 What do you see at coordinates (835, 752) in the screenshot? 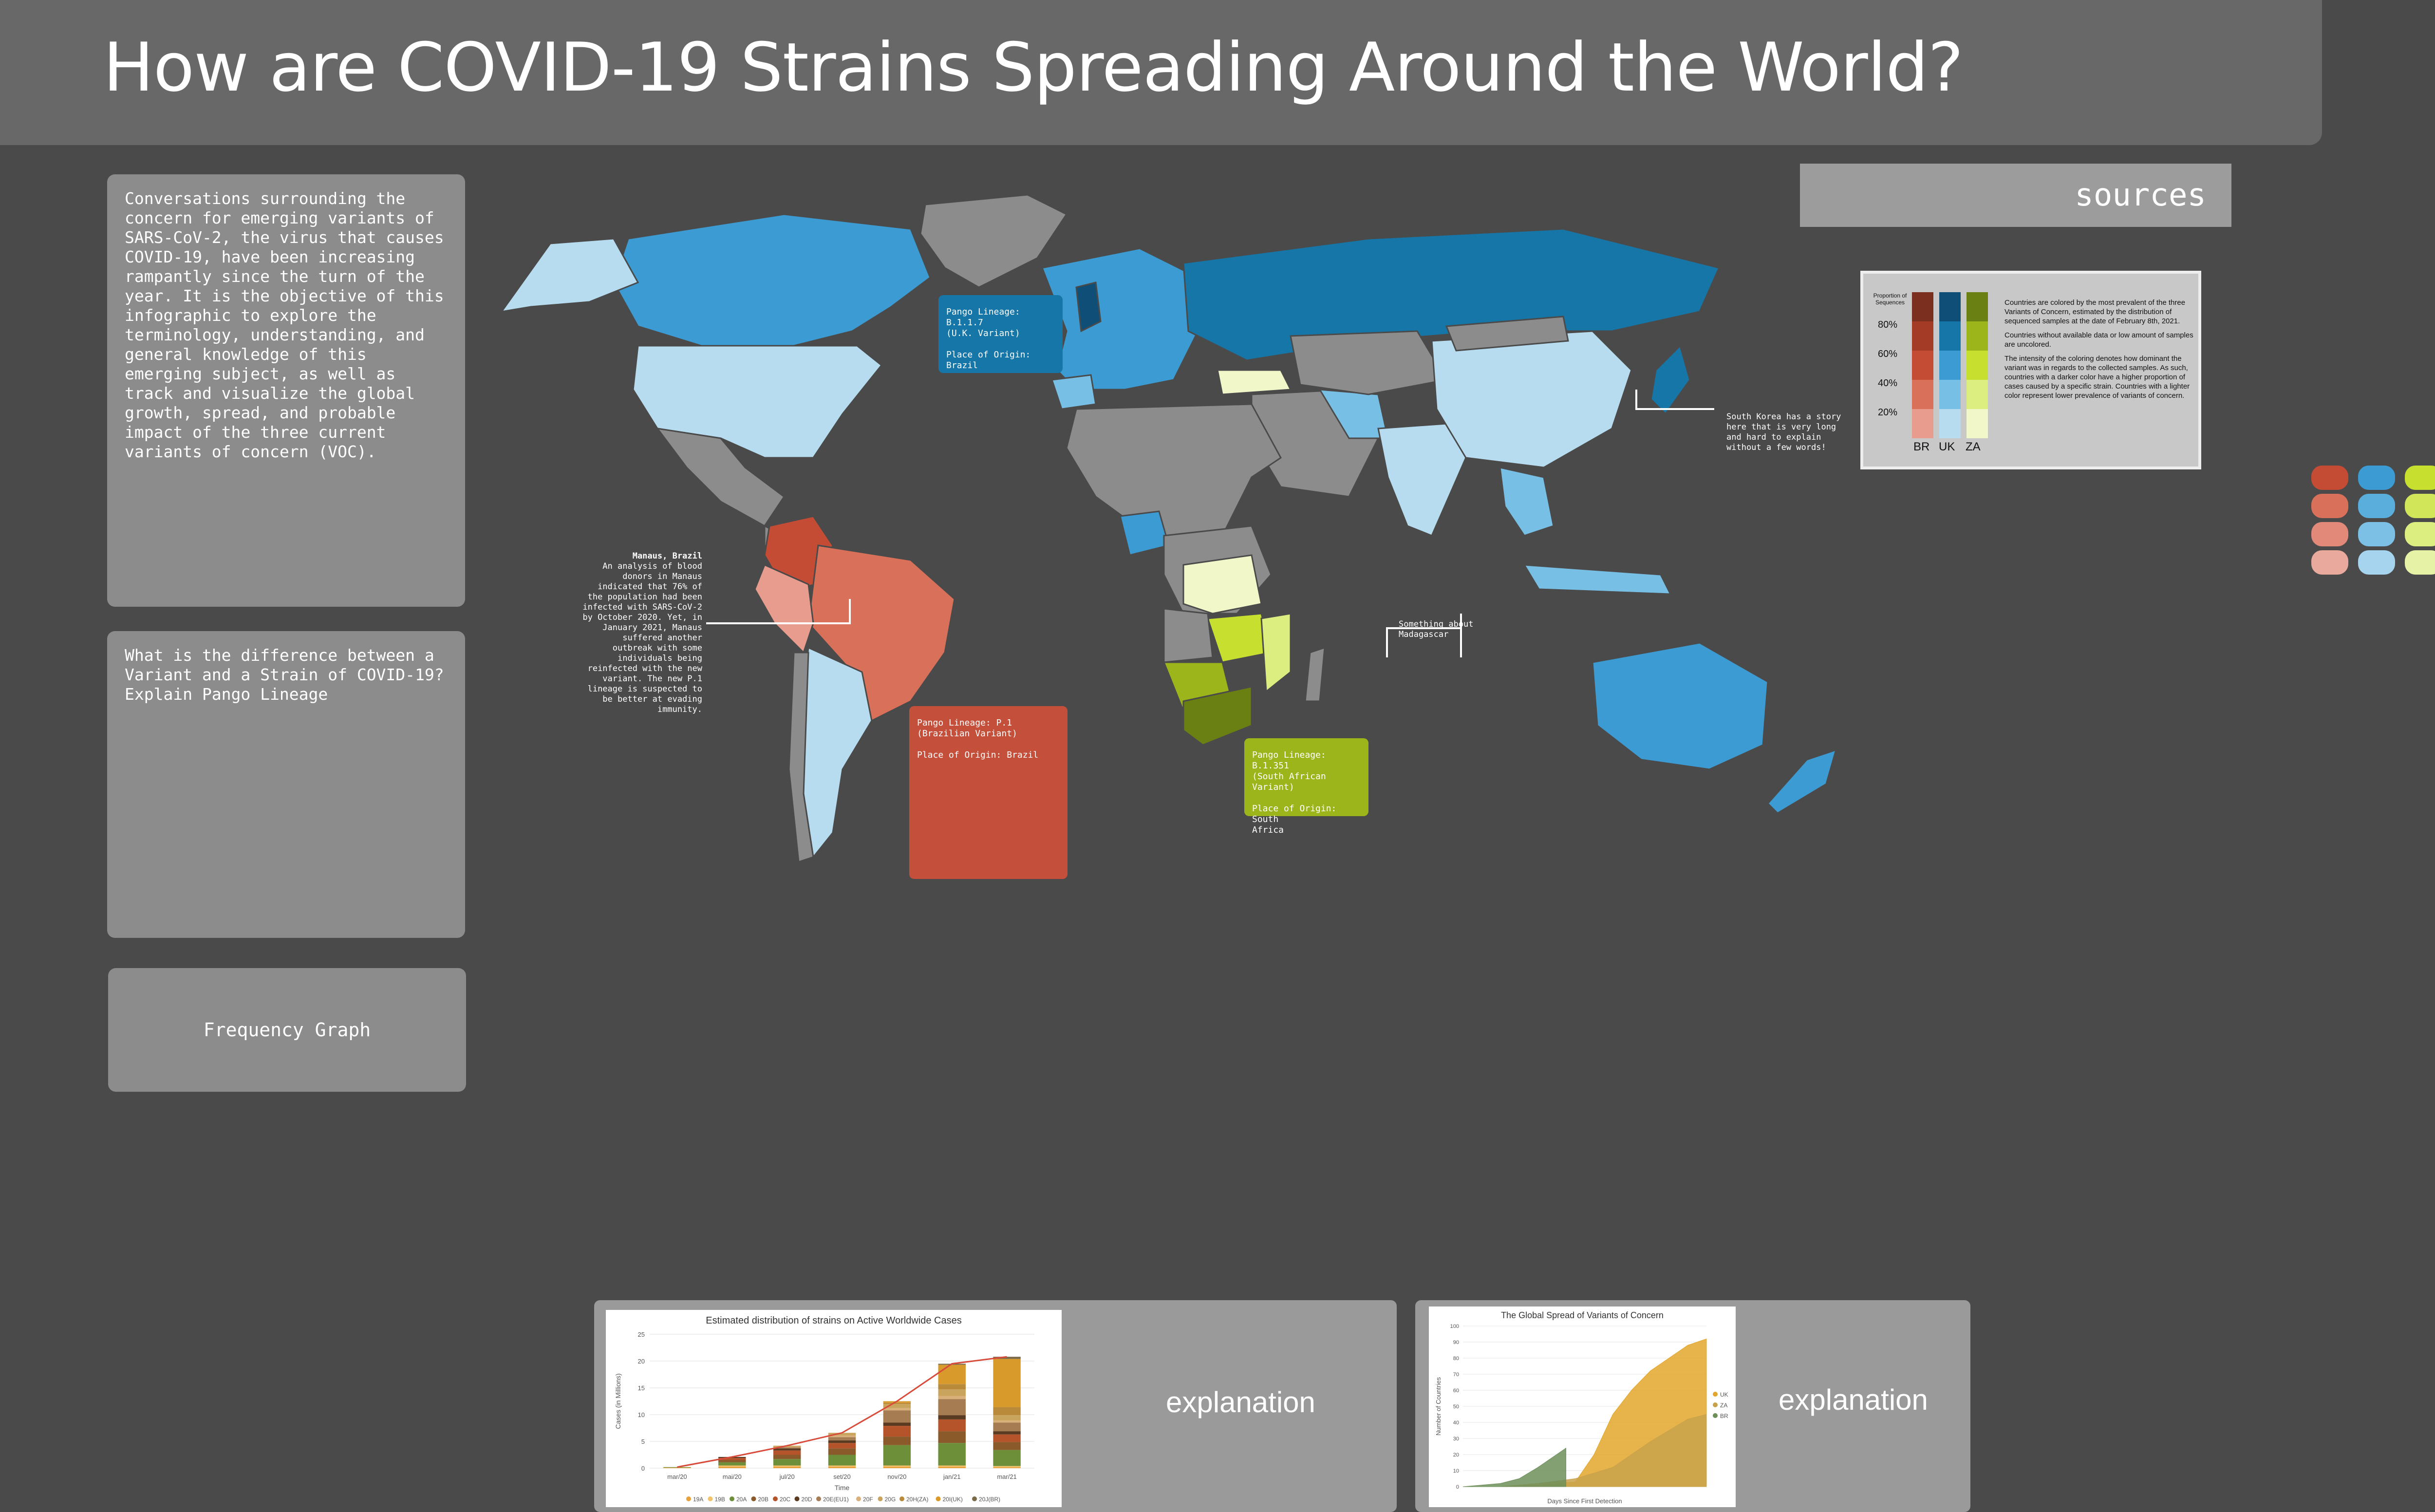
I see `country-argentina` at bounding box center [835, 752].